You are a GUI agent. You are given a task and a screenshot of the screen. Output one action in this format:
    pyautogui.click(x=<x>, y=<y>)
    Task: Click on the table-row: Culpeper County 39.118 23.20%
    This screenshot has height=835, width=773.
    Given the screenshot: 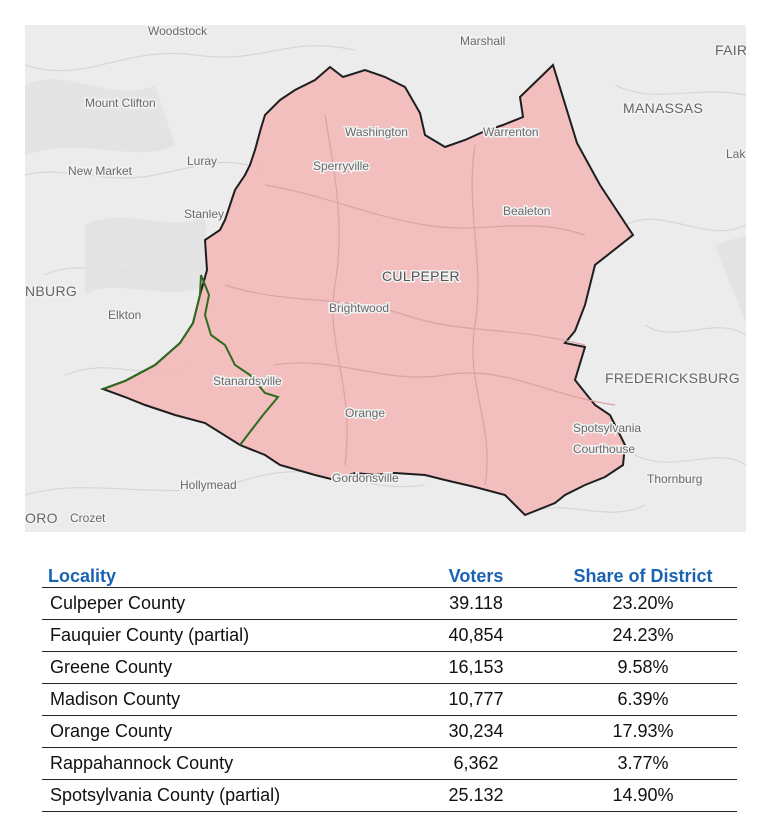 What is the action you would take?
    pyautogui.click(x=389, y=603)
    